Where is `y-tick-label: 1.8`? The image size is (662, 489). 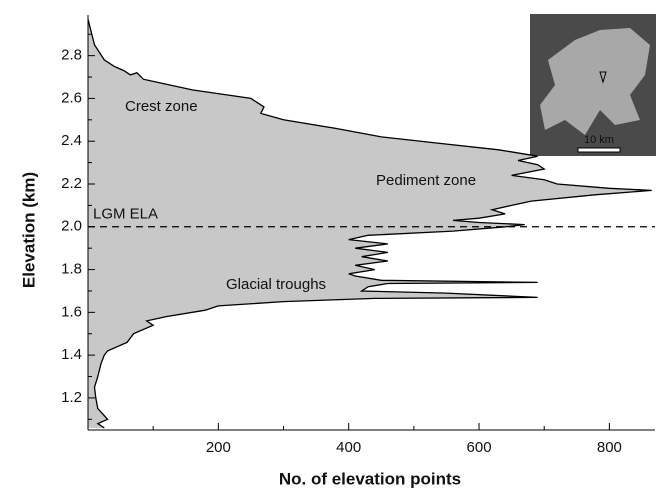
y-tick-label: 1.8 is located at coordinates (71, 269).